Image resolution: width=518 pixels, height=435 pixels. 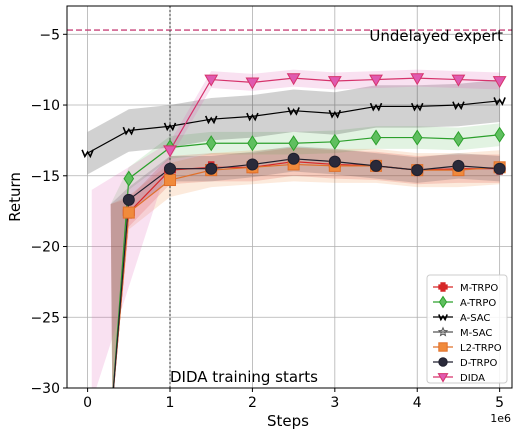 What do you see at coordinates (45, 106) in the screenshot?
I see `y-tick-label: −10` at bounding box center [45, 106].